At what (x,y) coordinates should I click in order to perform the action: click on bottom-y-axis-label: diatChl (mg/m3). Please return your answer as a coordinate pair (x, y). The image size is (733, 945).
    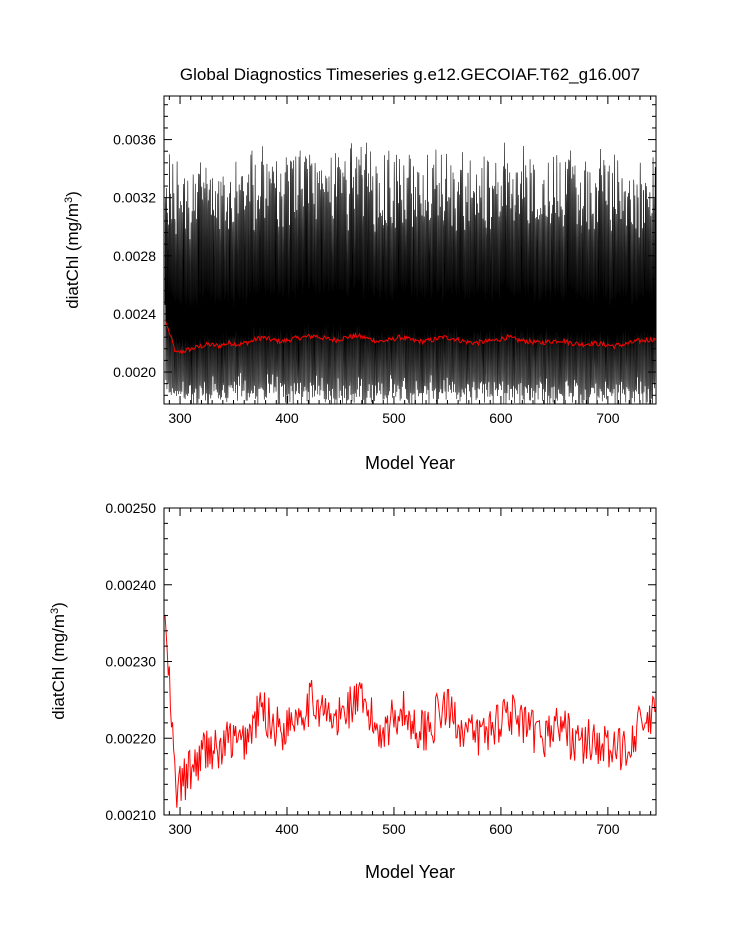
    Looking at the image, I should click on (58, 661).